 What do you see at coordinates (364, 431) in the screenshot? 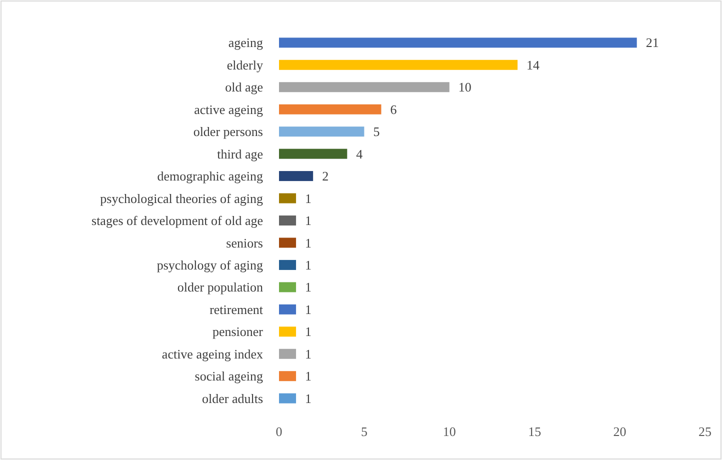
I see `x-tick-label: 5` at bounding box center [364, 431].